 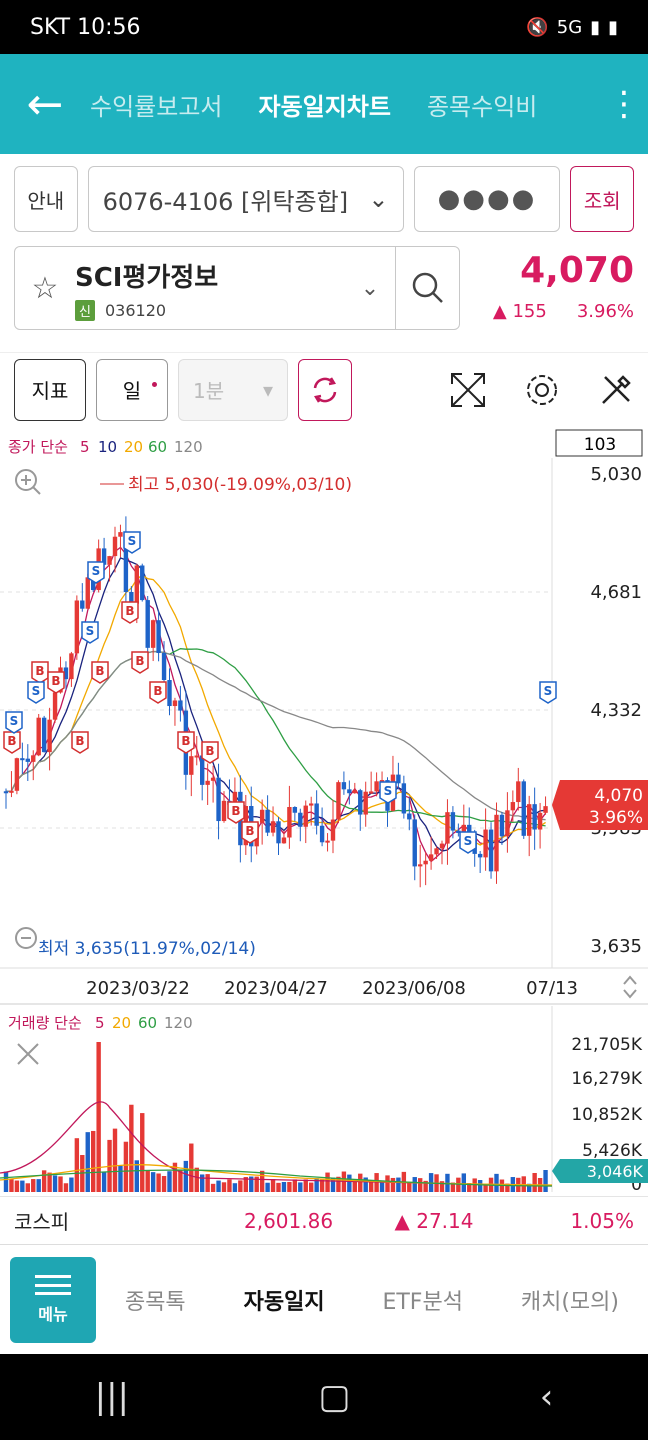 I want to click on favorite-star-icon: ☆, so click(x=45, y=288).